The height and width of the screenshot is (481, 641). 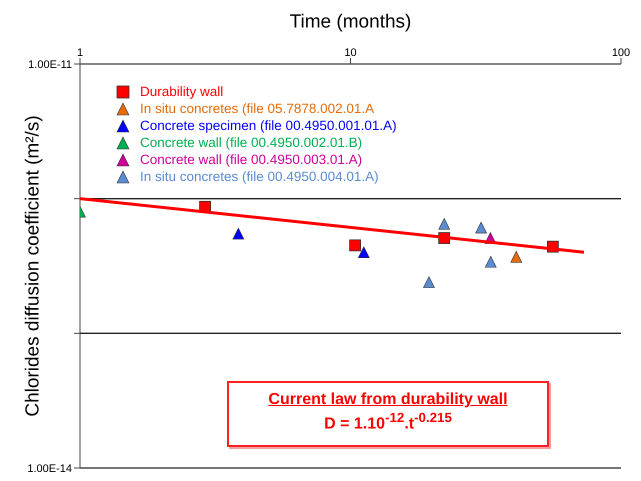 I want to click on x-tick-label: 100, so click(x=621, y=53).